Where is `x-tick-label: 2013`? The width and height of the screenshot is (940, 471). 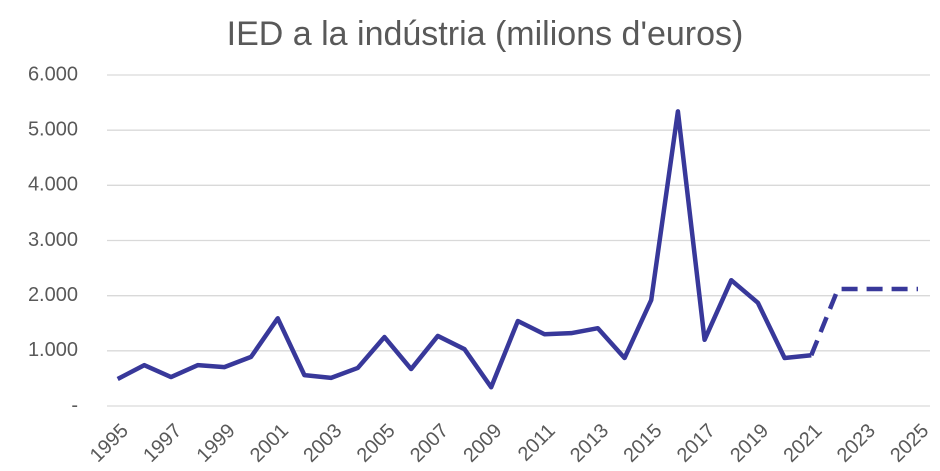
x-tick-label: 2013 is located at coordinates (589, 443).